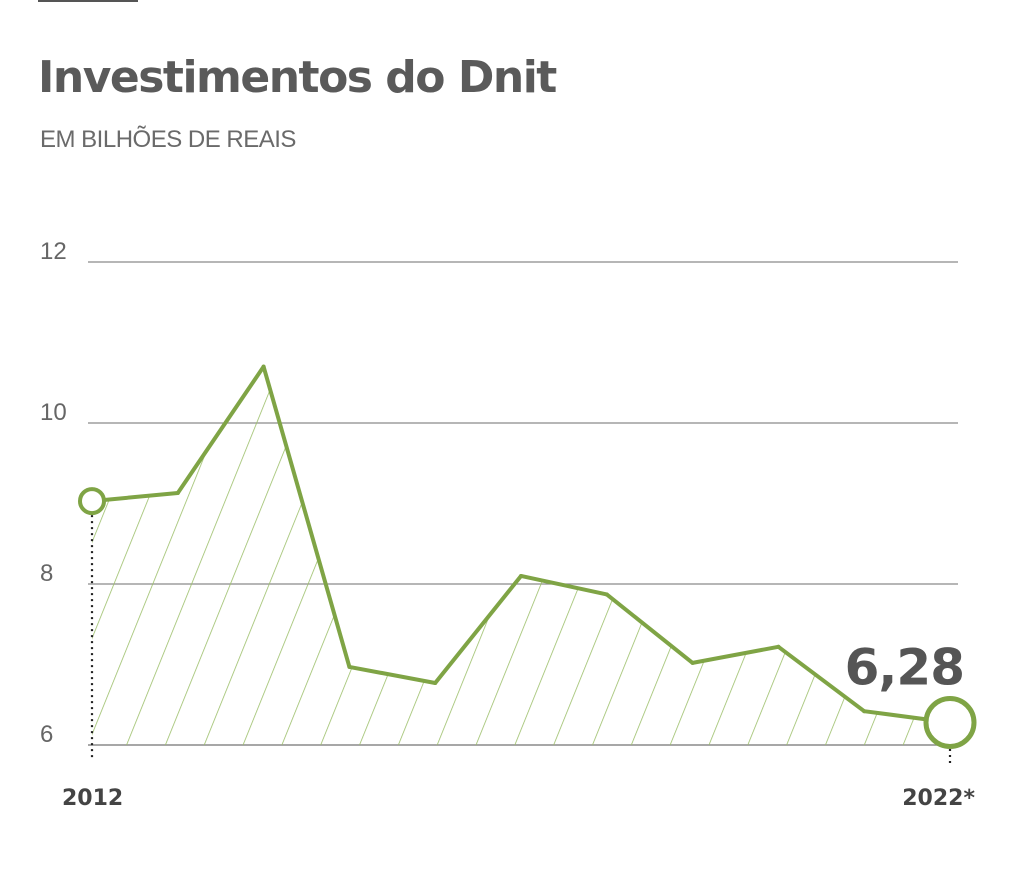  I want to click on end-marker, so click(950, 722).